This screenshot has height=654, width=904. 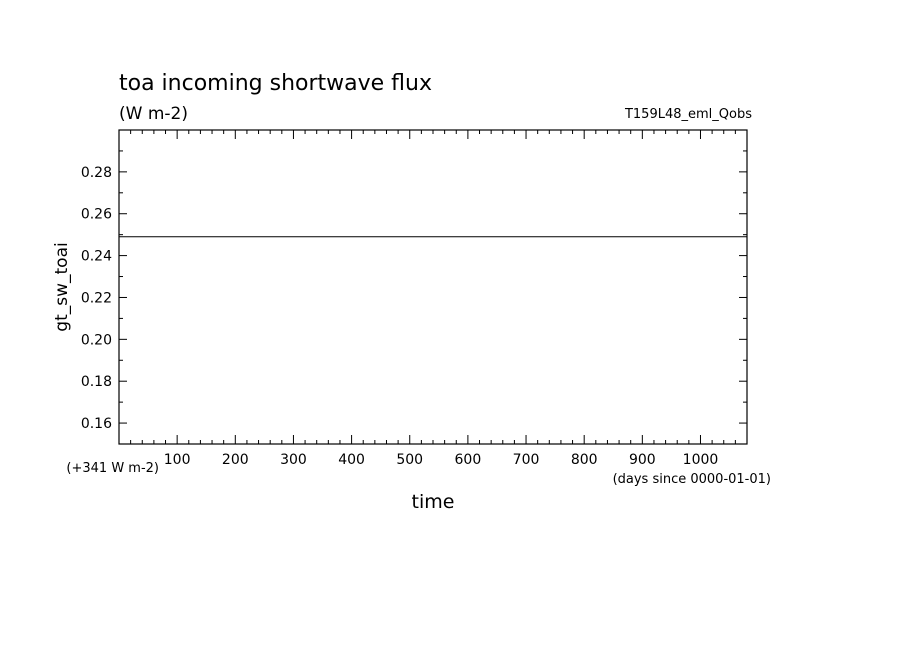 What do you see at coordinates (409, 460) in the screenshot?
I see `x-tick-label: 500` at bounding box center [409, 460].